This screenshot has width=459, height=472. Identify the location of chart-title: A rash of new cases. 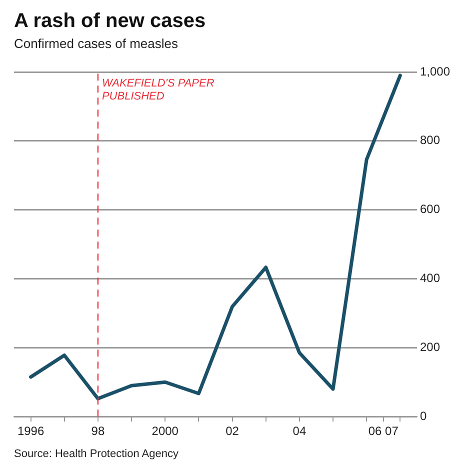
(110, 21).